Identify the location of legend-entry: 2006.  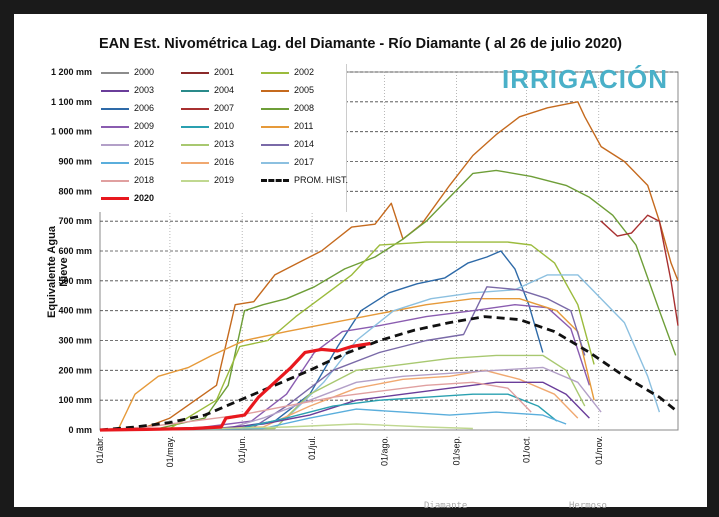
(127, 108).